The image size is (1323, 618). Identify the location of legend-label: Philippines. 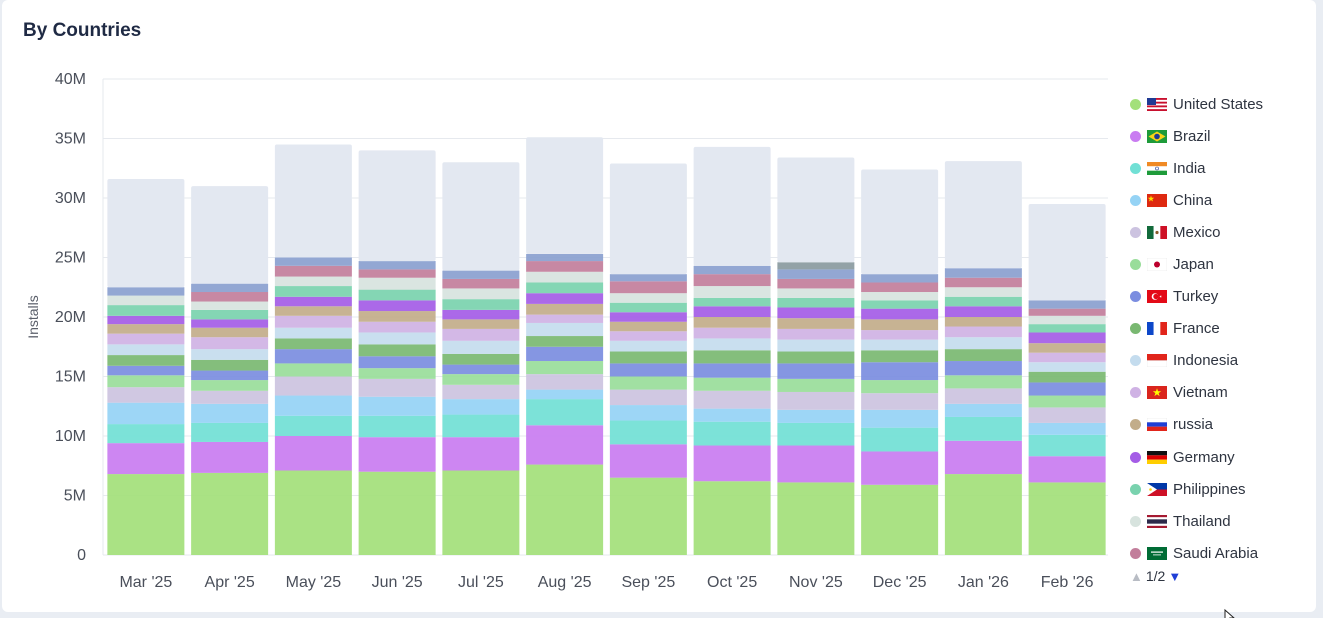
(1209, 489).